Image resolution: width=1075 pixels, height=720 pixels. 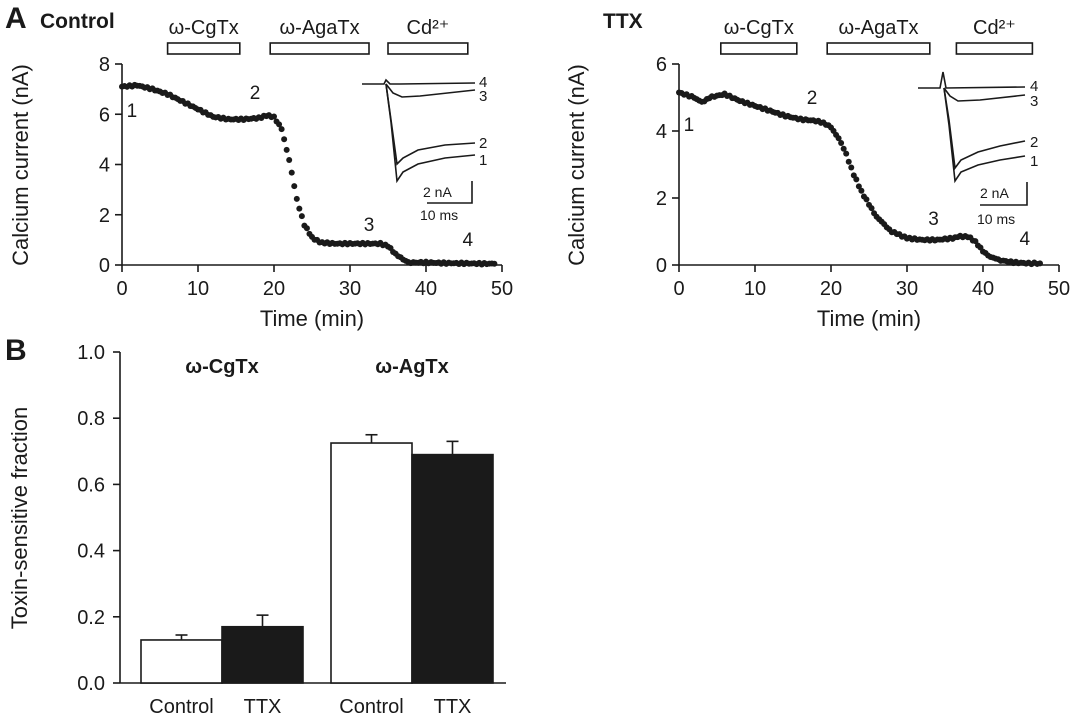 What do you see at coordinates (412, 367) in the screenshot?
I see `group-label: ω-AgTx` at bounding box center [412, 367].